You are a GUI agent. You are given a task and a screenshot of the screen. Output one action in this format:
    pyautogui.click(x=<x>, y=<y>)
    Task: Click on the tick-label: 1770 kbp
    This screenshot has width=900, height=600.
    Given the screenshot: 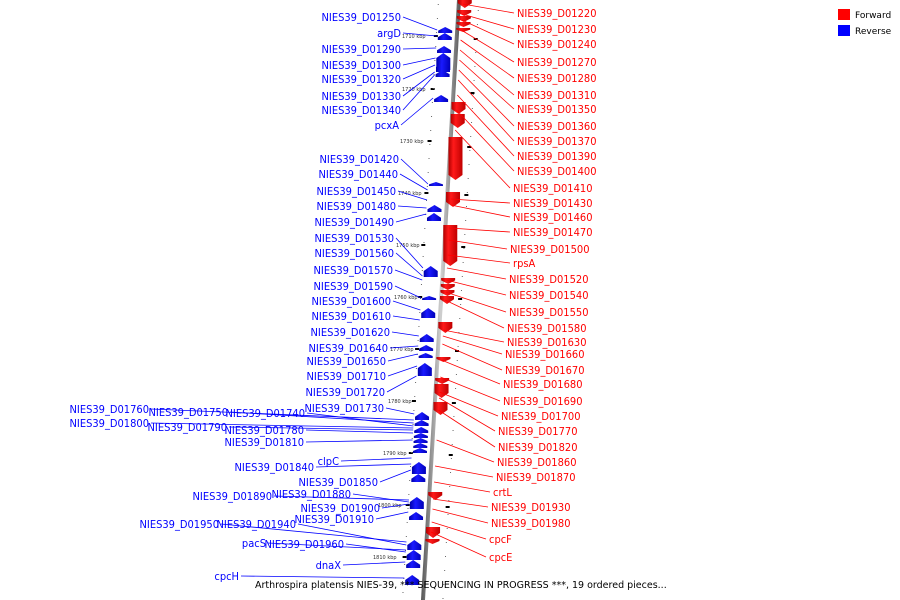 What is the action you would take?
    pyautogui.click(x=402, y=350)
    